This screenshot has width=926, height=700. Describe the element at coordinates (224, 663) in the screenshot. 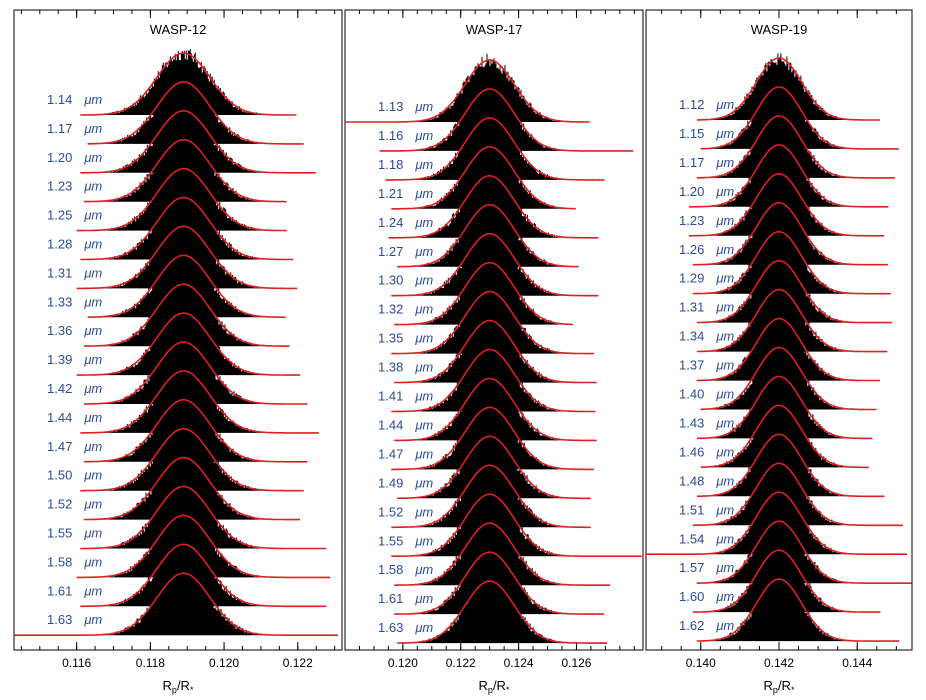

I see `x-tick-label: 0.120` at that location.